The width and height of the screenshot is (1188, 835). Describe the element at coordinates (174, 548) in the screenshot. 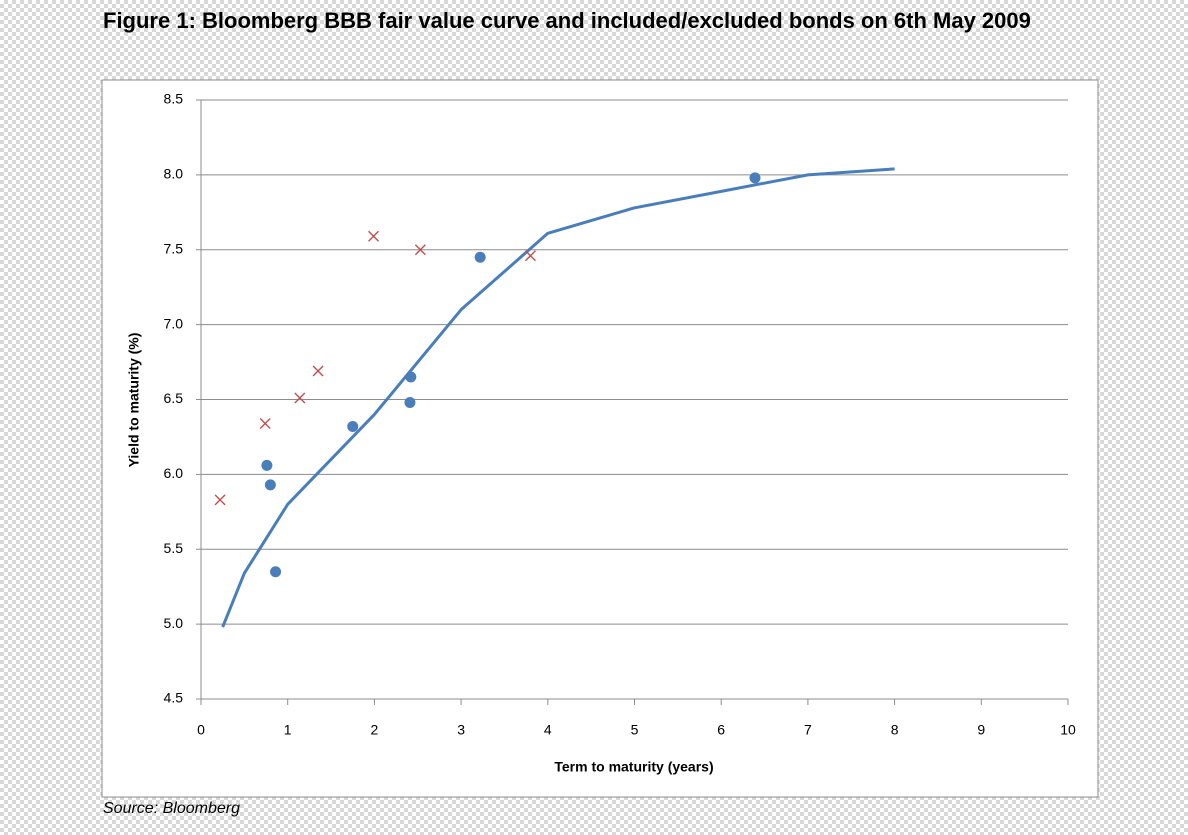

I see `y-tick-label: 5.5` at that location.